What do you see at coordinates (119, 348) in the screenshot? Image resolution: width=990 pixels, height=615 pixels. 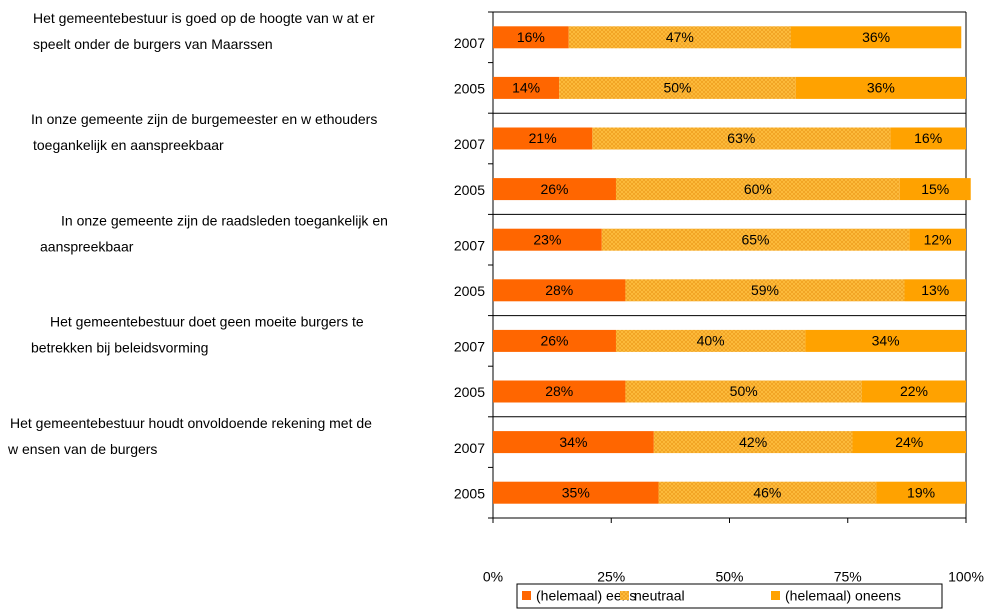 I see `group-label: betrekken bij beleidsvorming` at bounding box center [119, 348].